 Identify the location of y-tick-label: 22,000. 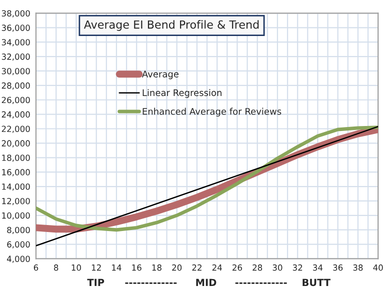
(16, 129).